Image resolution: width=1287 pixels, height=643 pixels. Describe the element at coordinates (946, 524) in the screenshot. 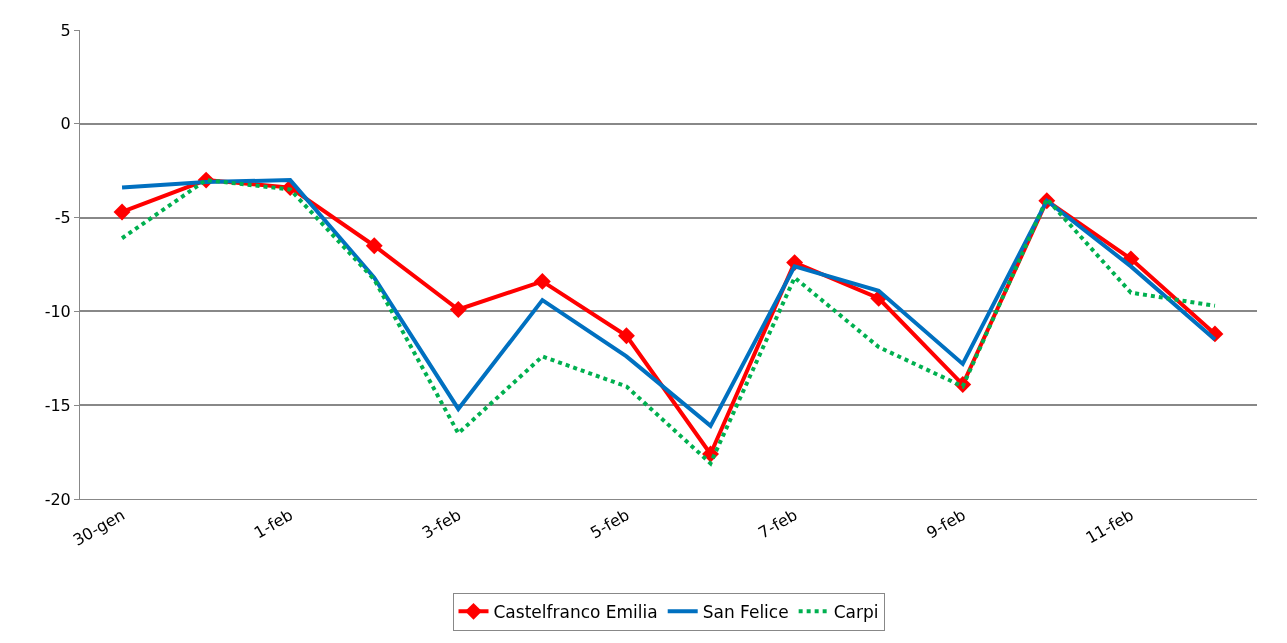

I see `x-tick-label: 9-feb` at that location.